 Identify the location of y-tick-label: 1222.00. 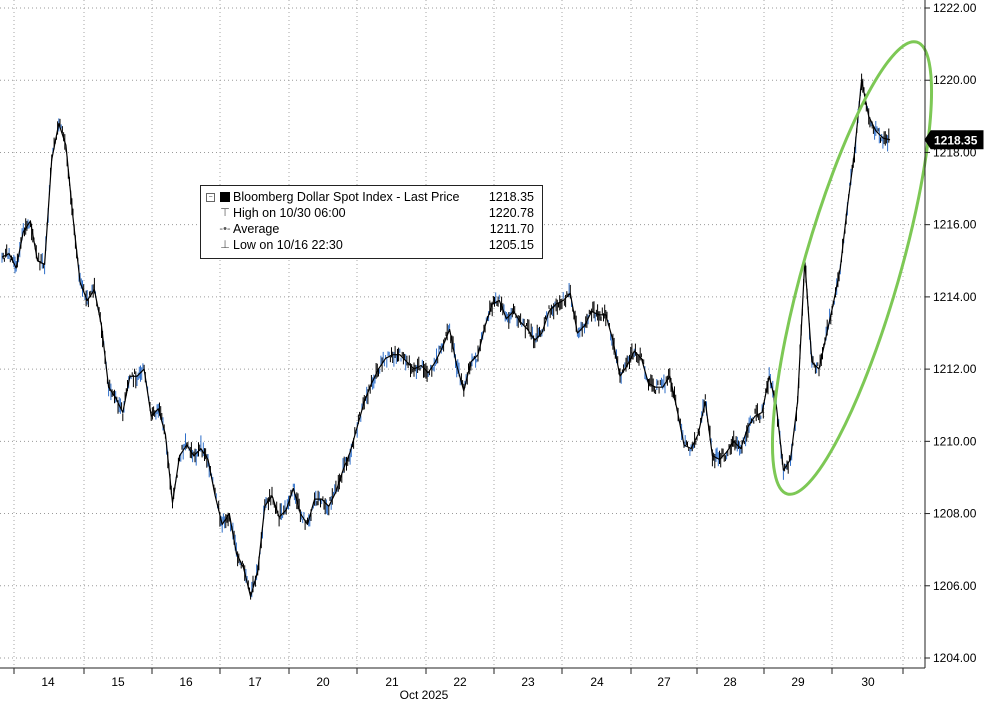
(955, 8).